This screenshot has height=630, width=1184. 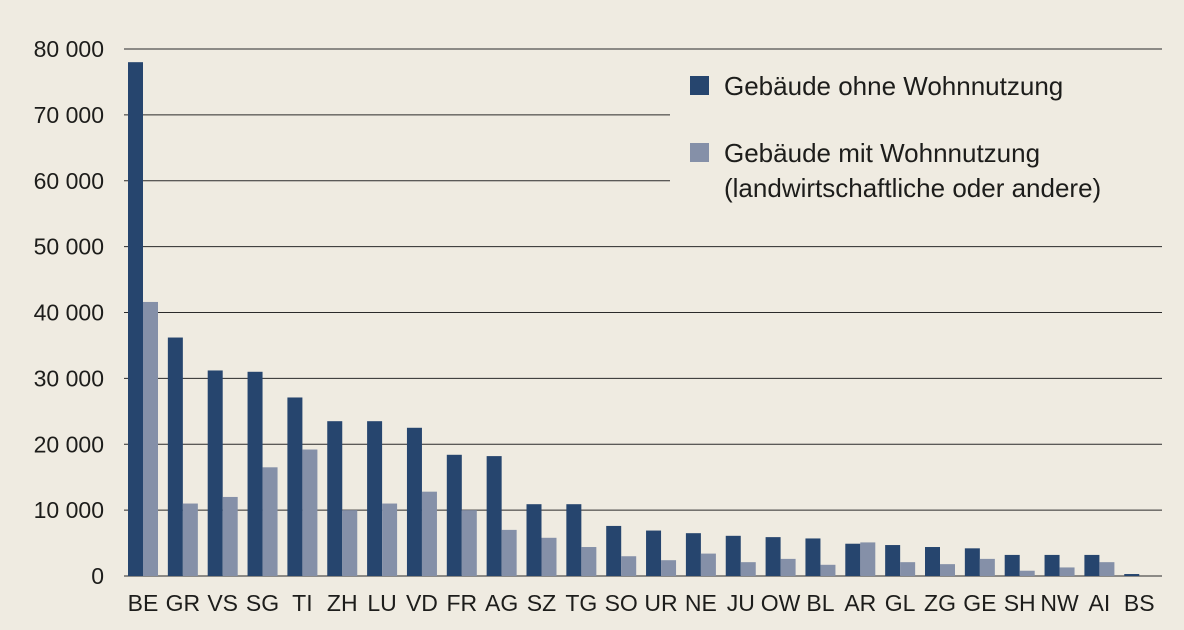 What do you see at coordinates (1027, 573) in the screenshot?
I see `bar-sh-mit-wohnnutzung` at bounding box center [1027, 573].